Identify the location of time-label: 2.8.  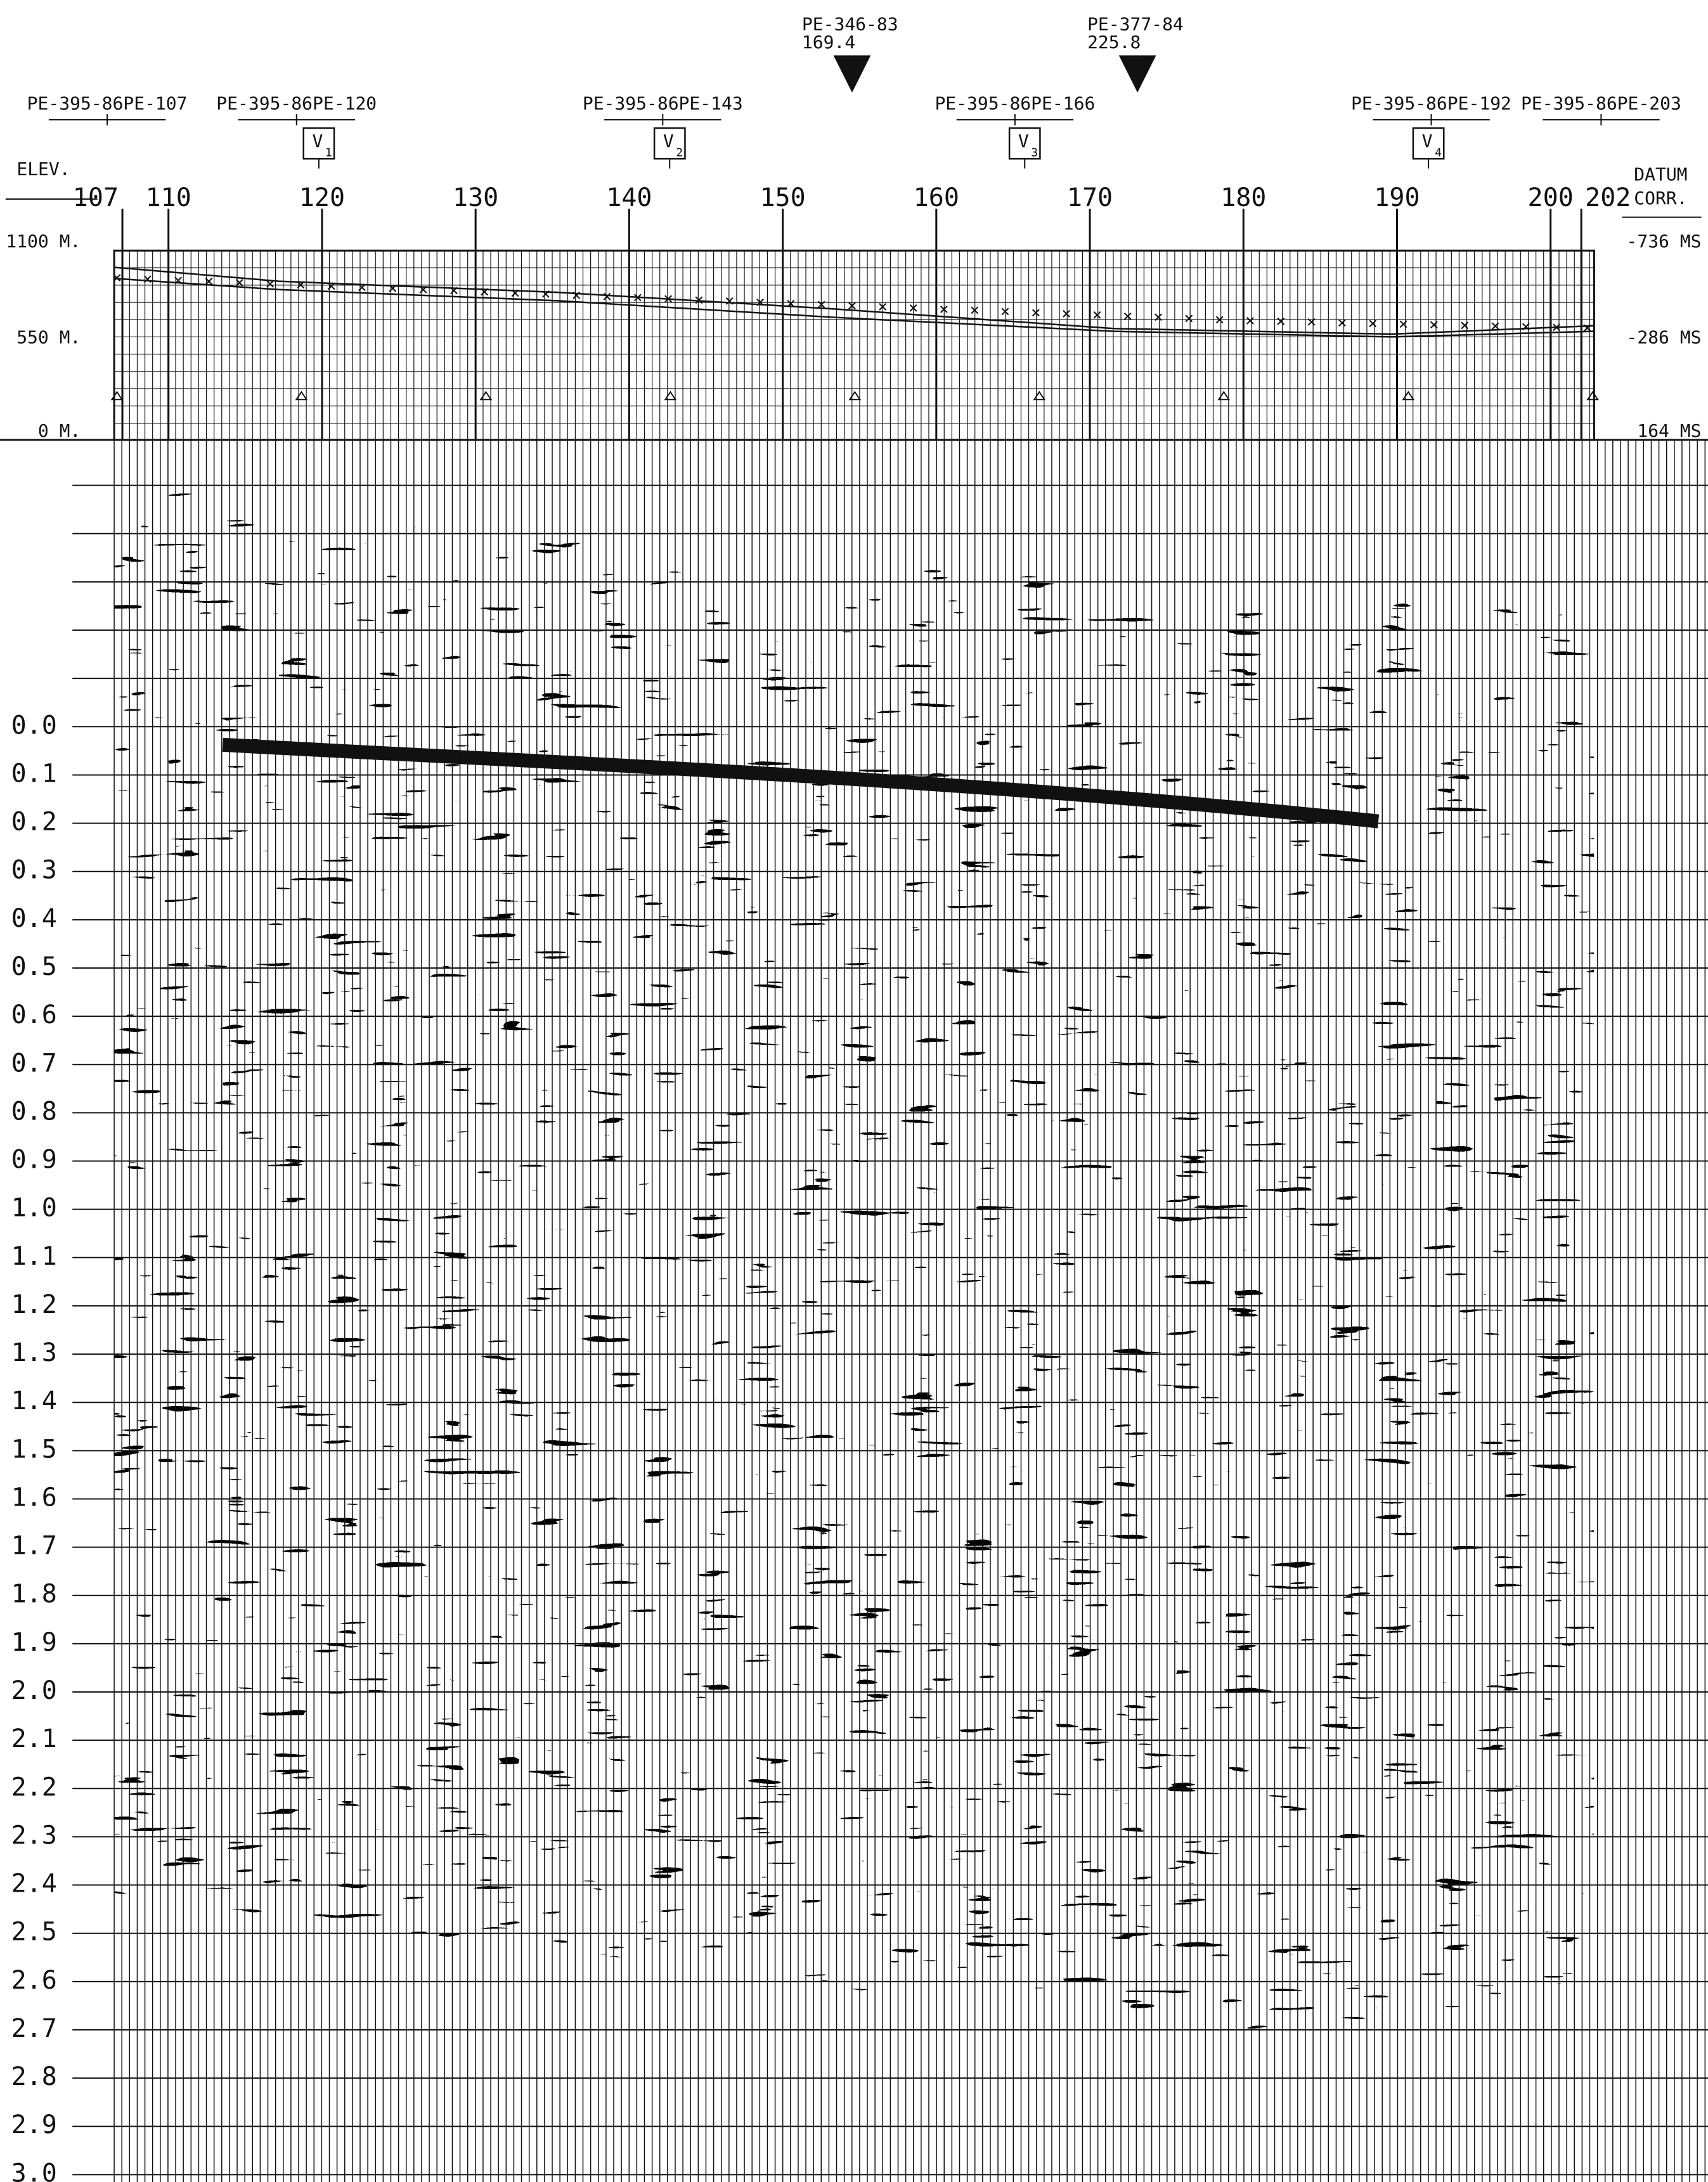
(34, 2076).